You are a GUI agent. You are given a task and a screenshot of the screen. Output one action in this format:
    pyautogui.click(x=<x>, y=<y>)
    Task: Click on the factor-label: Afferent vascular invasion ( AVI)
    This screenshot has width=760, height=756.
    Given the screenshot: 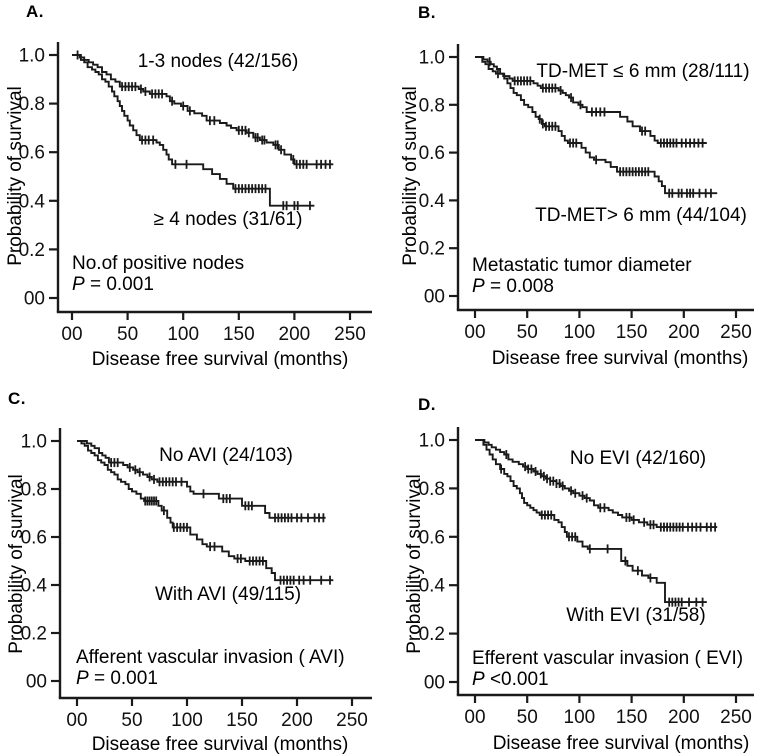 What is the action you would take?
    pyautogui.click(x=210, y=657)
    